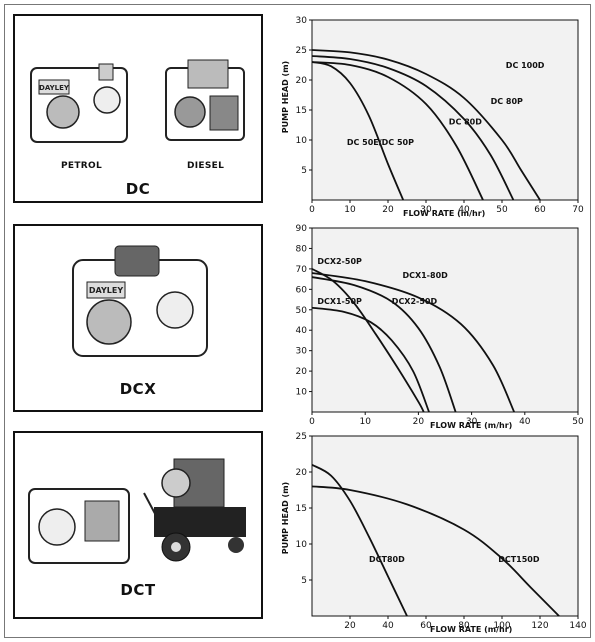  What do you see at coordinates (577, 626) in the screenshot?
I see `x-tick-label: 140` at bounding box center [577, 626].